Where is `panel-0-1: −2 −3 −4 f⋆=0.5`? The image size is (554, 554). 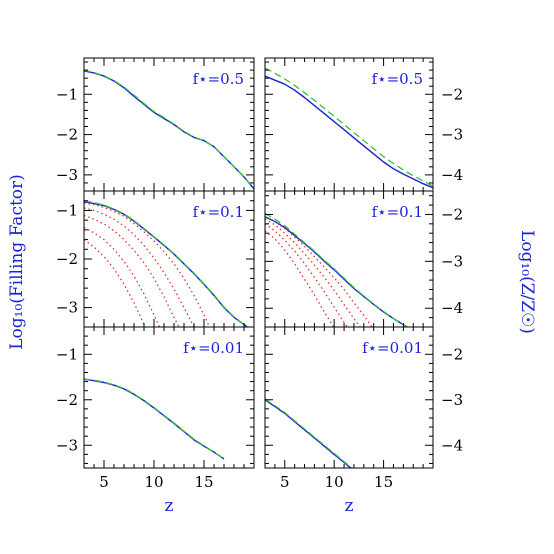
panel-0-1: −2 −3 −4 f⋆=0.5 is located at coordinates (363, 124).